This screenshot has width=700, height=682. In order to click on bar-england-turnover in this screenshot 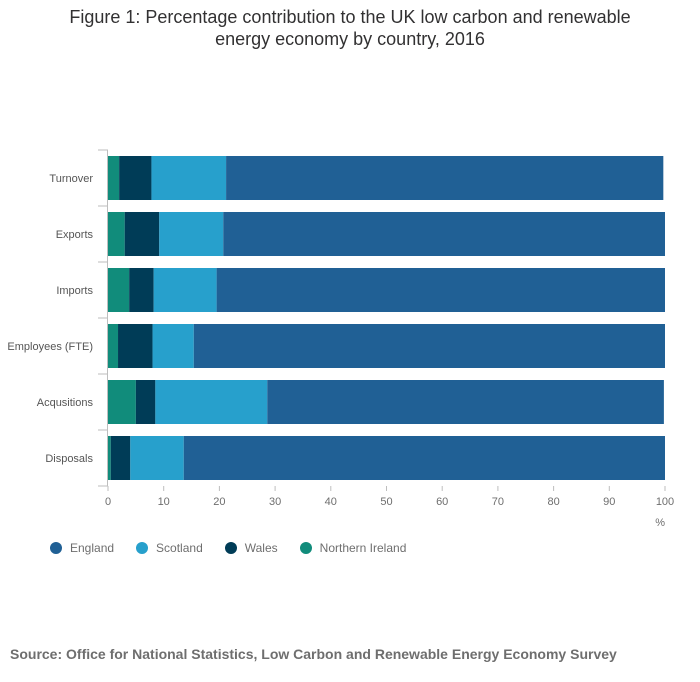, I will do `click(445, 178)`.